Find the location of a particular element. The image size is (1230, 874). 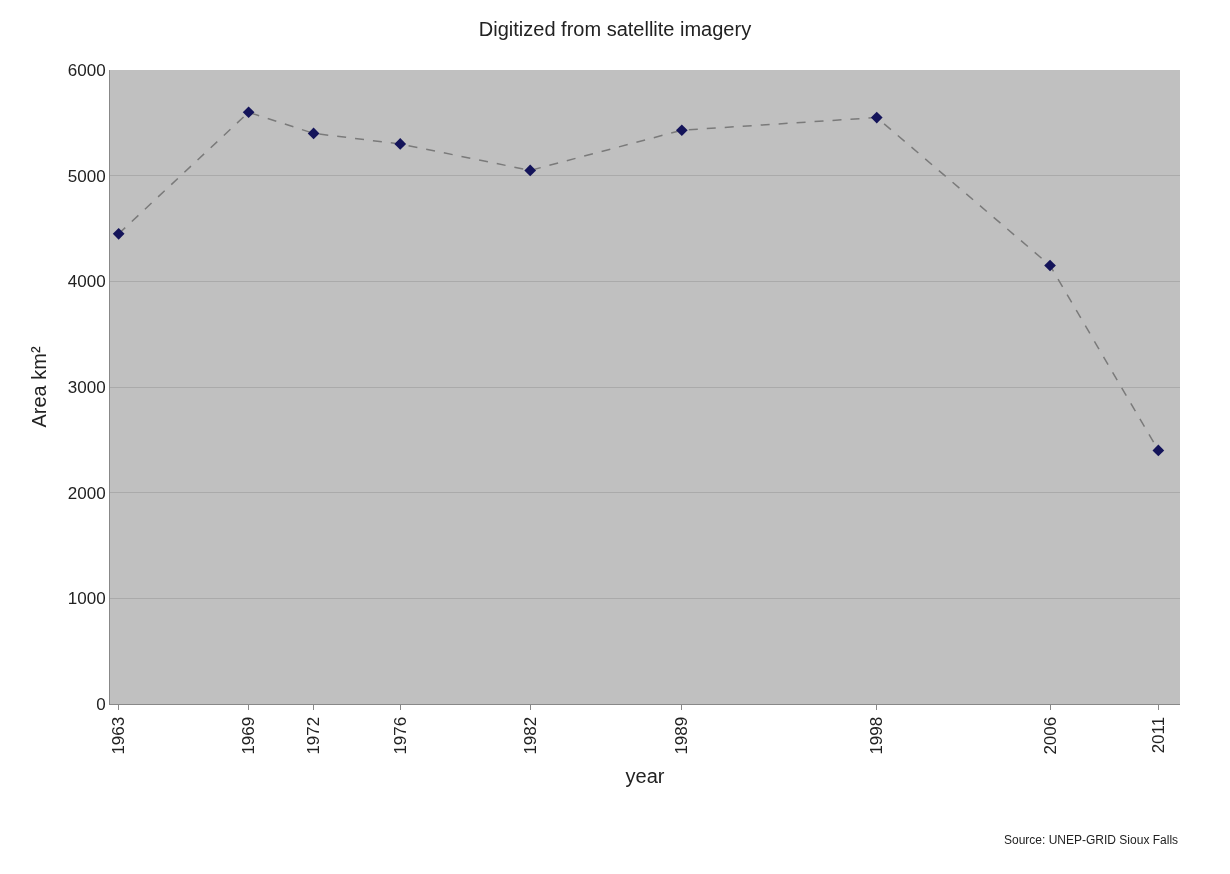

x-tick-label: 1963 is located at coordinates (119, 735).